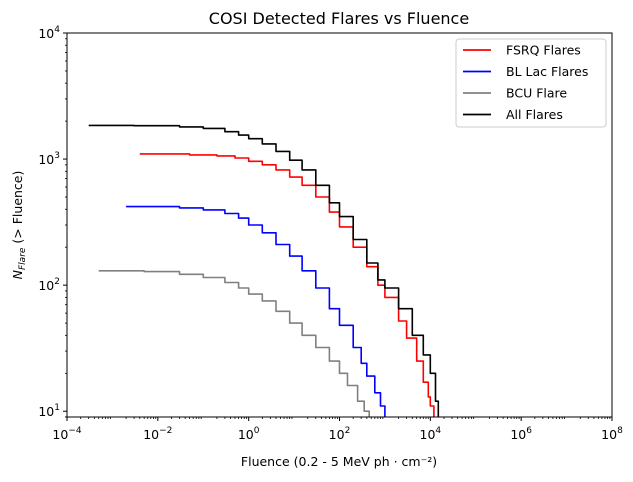 This screenshot has height=482, width=633. I want to click on x-tick-label: 10⁶, so click(521, 434).